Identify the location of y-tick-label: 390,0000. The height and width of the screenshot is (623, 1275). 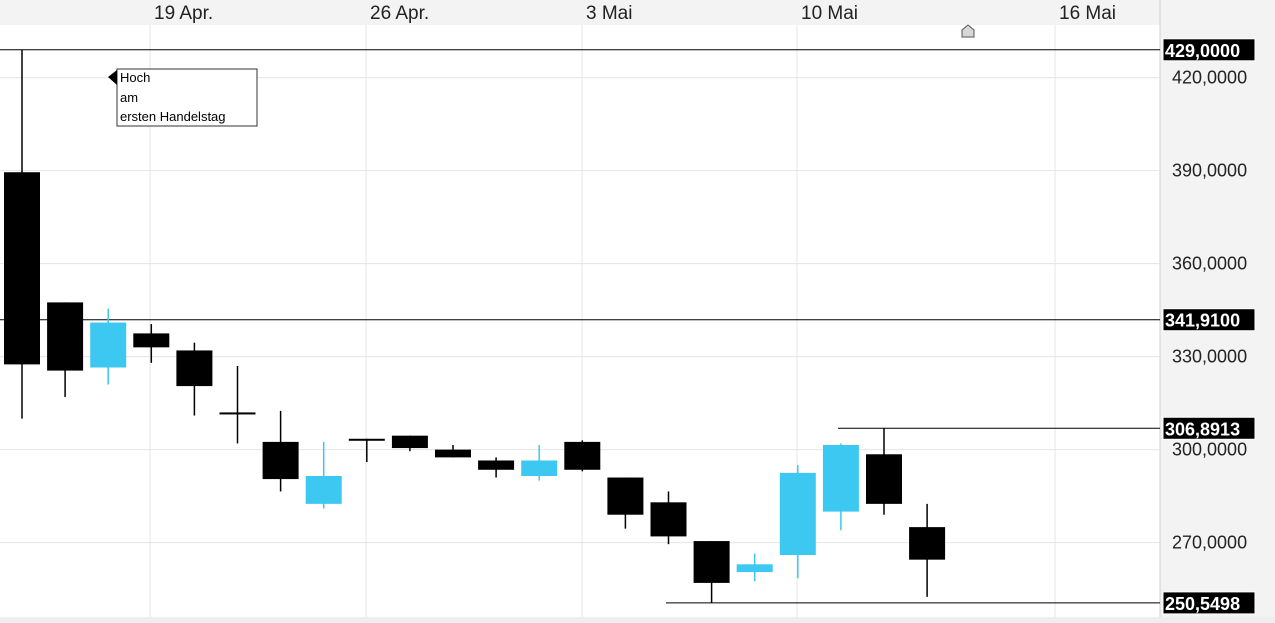
(1209, 171).